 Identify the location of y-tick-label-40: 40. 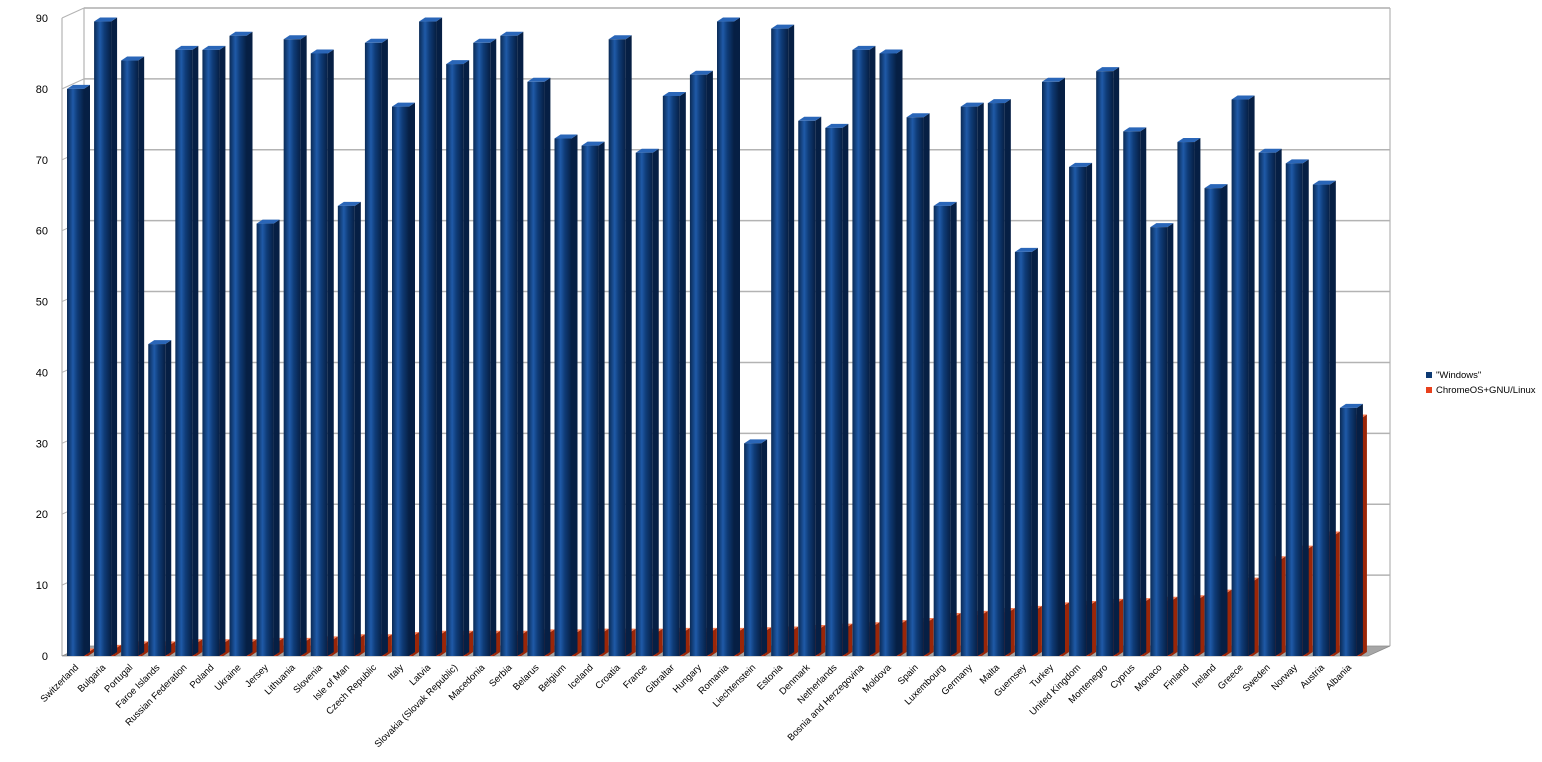
(42, 373).